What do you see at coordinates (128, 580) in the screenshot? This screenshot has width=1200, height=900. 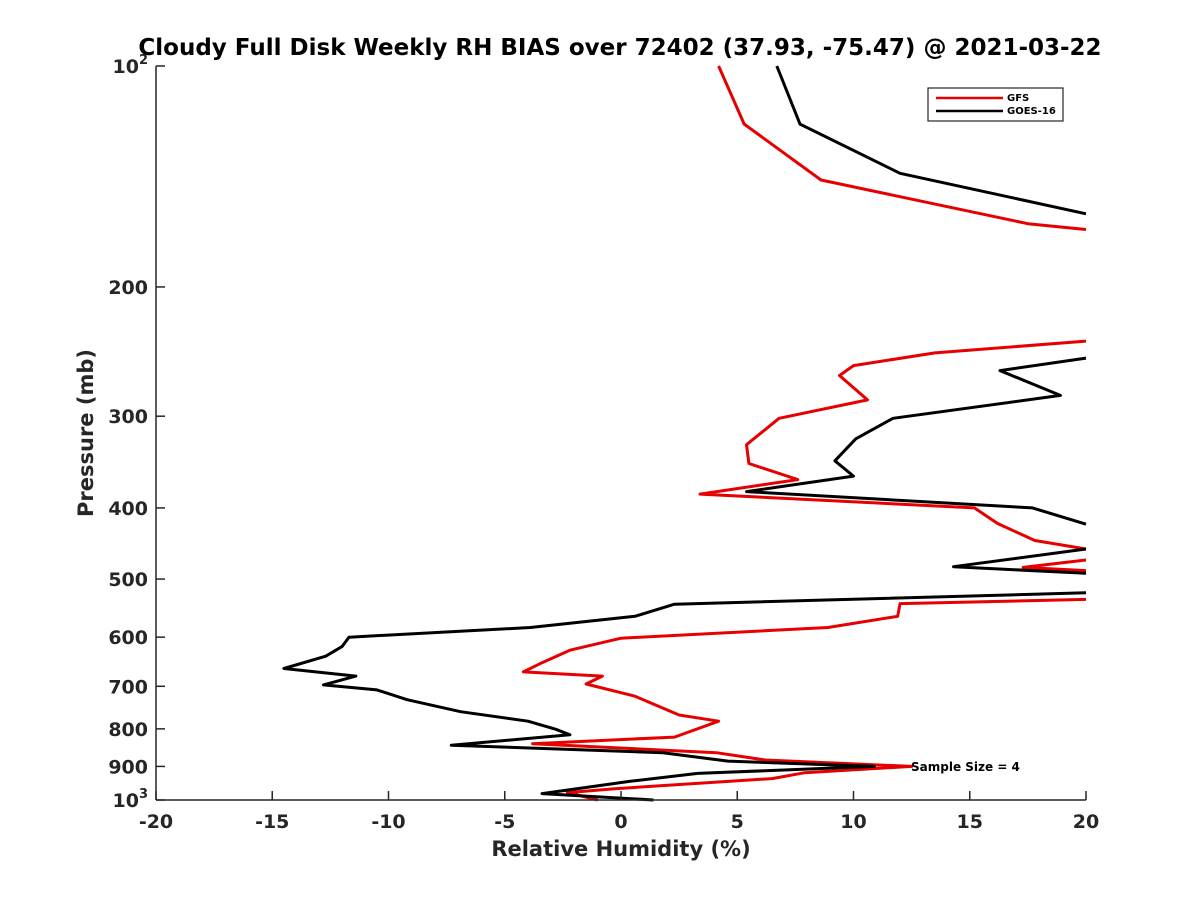 I see `y-tick-label: 500` at bounding box center [128, 580].